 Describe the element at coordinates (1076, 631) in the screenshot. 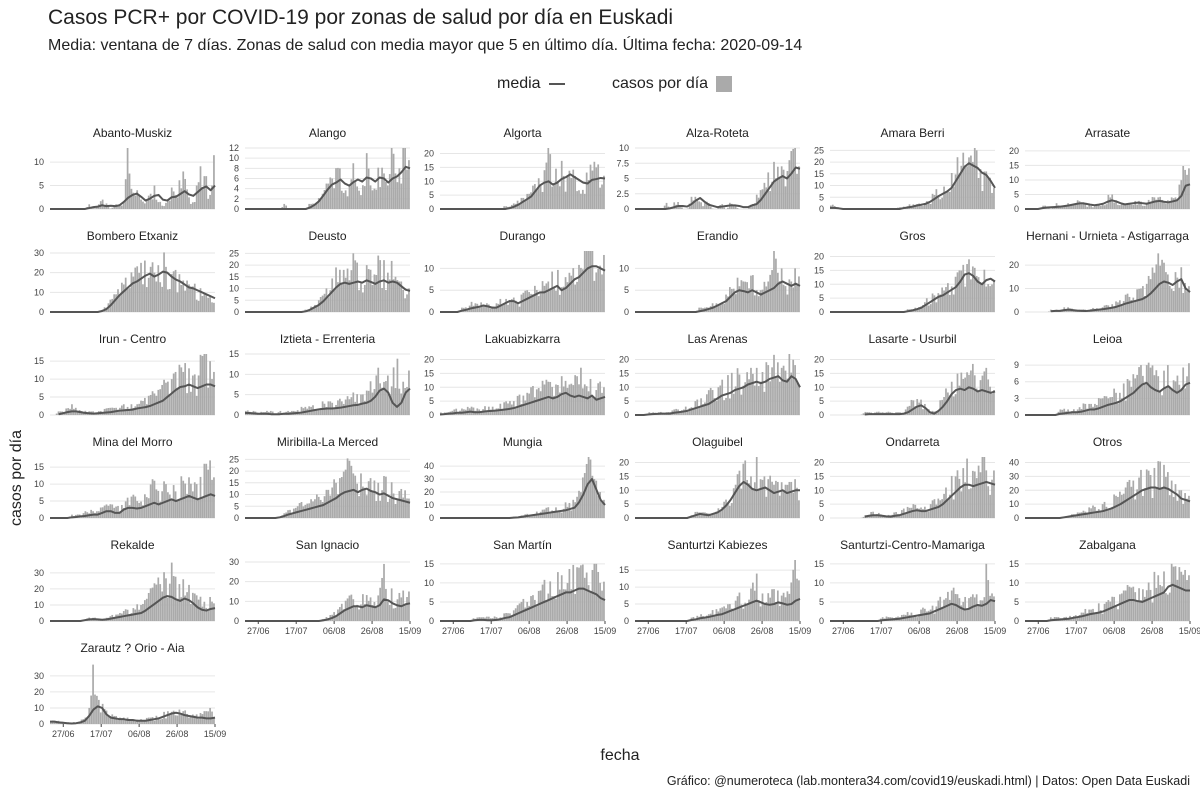

I see `x-tick-label: 17/07` at that location.